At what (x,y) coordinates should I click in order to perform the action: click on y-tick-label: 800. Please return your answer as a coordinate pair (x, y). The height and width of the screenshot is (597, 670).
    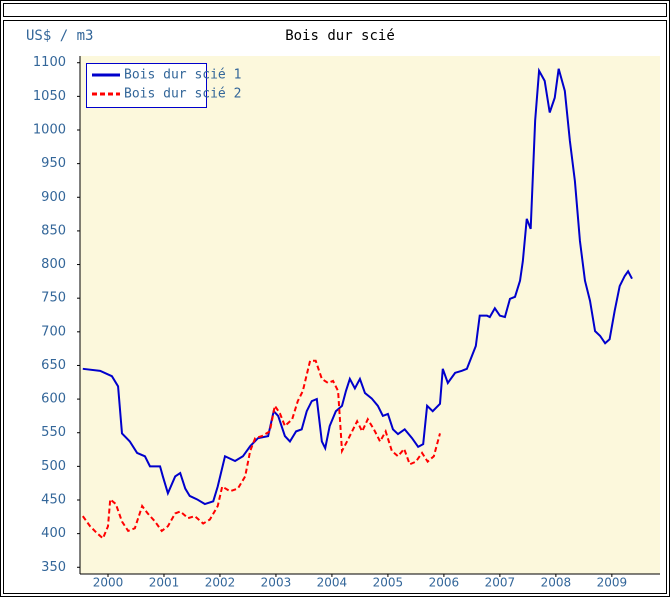
    Looking at the image, I should click on (53, 264).